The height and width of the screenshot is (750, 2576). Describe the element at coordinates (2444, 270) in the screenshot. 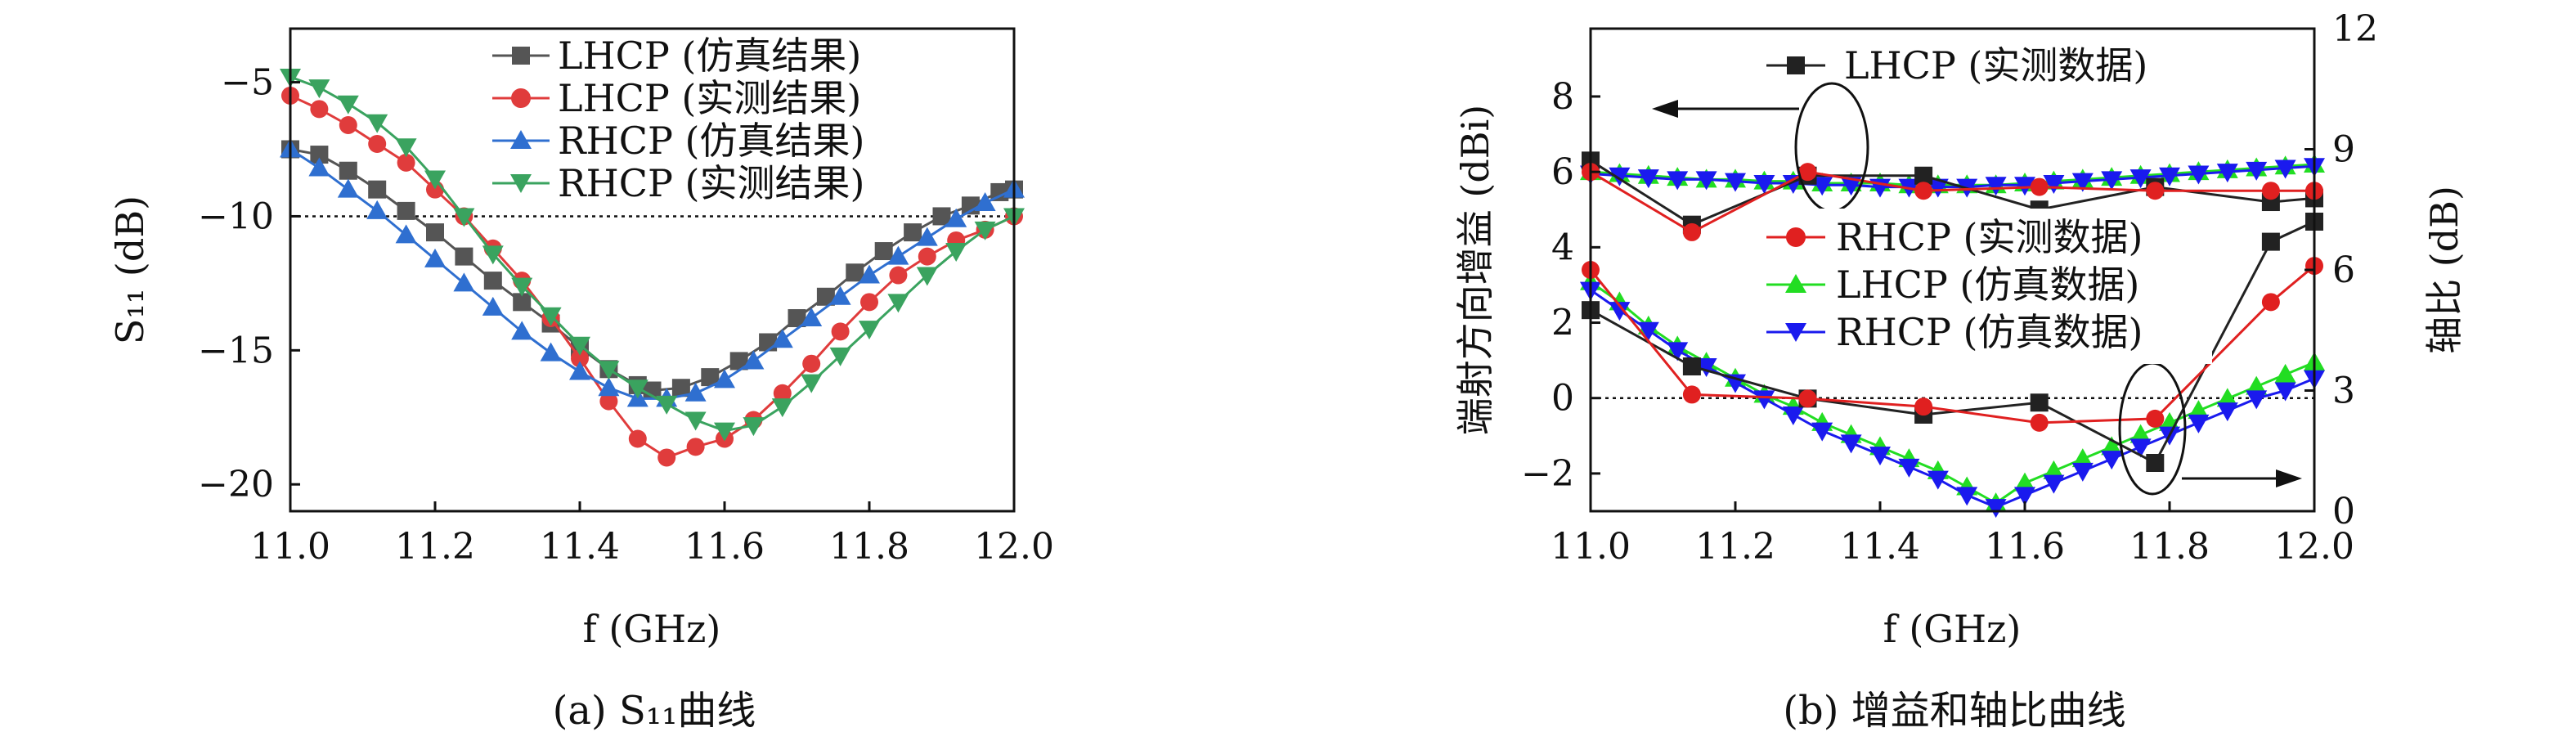

I see `panel-b-y-axis-title-right: 轴比 (dB)` at that location.